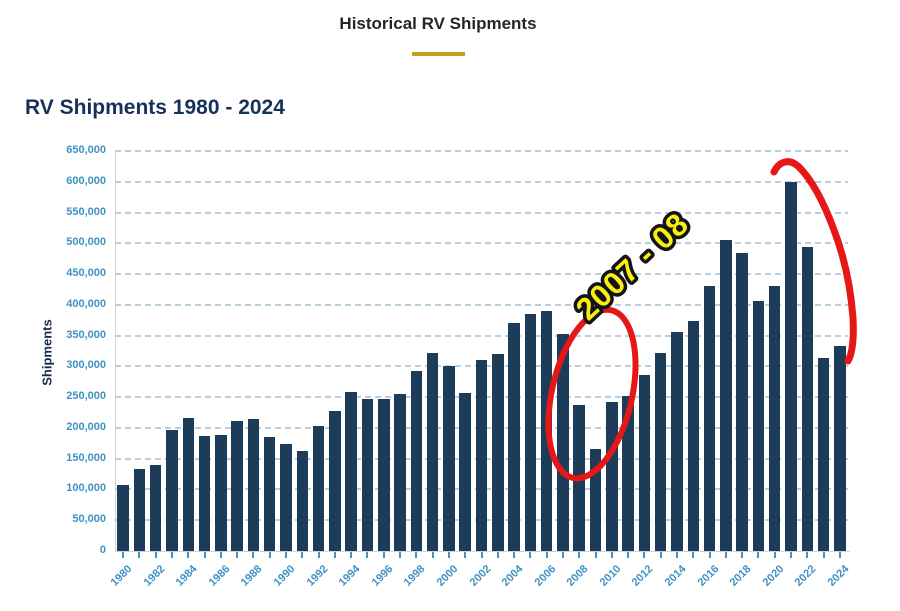 Image resolution: width=900 pixels, height=611 pixels. Describe the element at coordinates (351, 471) in the screenshot. I see `bar-1994` at that location.